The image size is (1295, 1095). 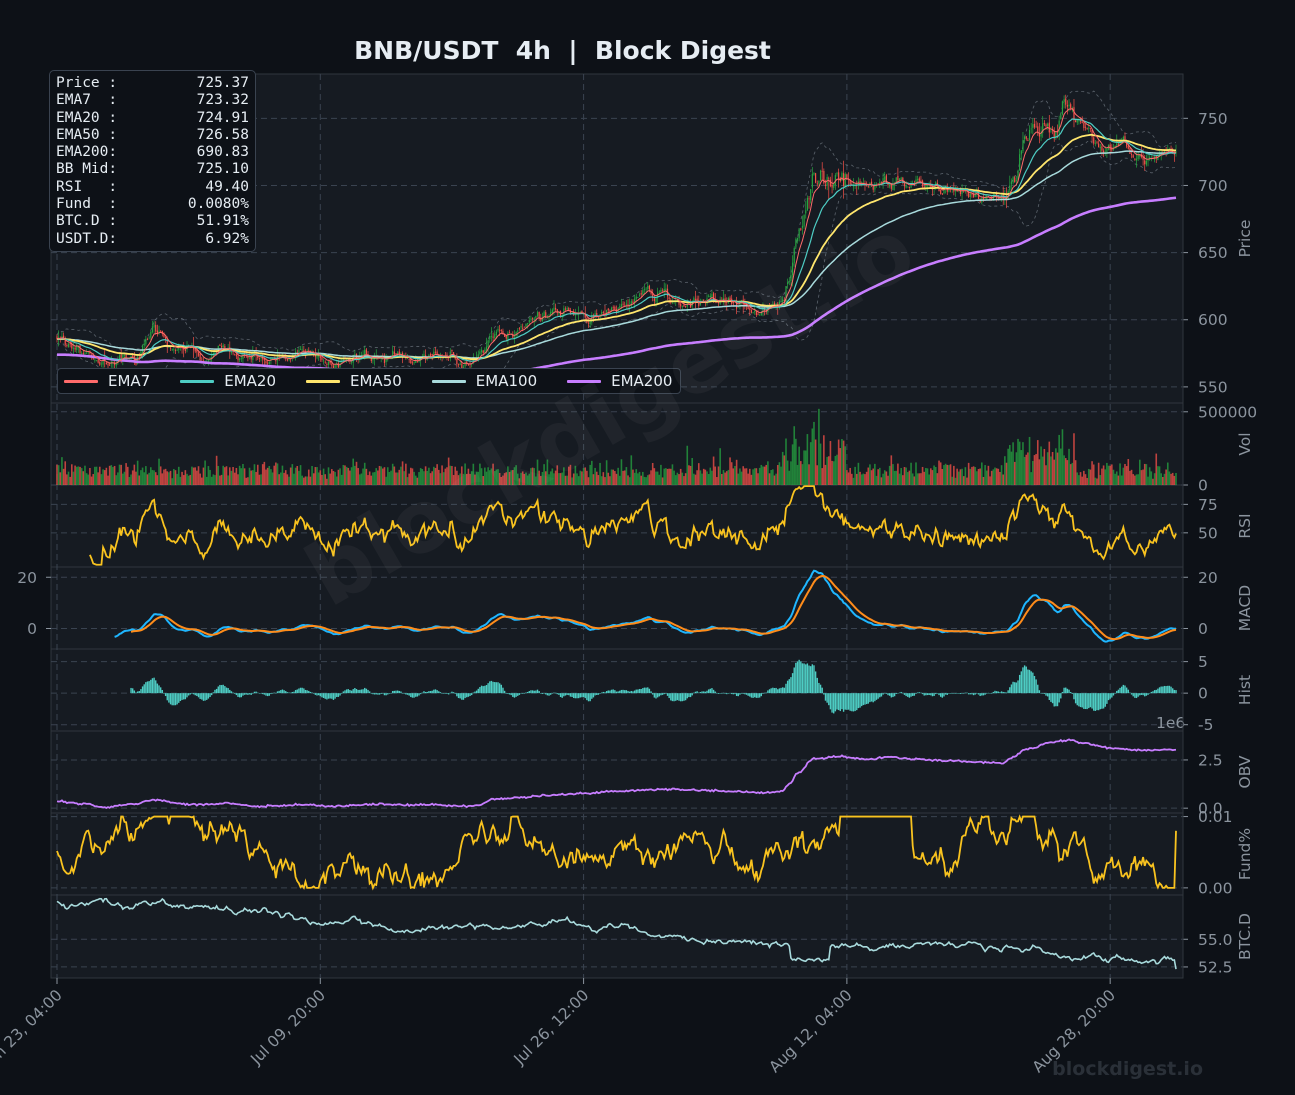 What do you see at coordinates (551, 1027) in the screenshot?
I see `x-tick-label: Jul 26, 12:00` at bounding box center [551, 1027].